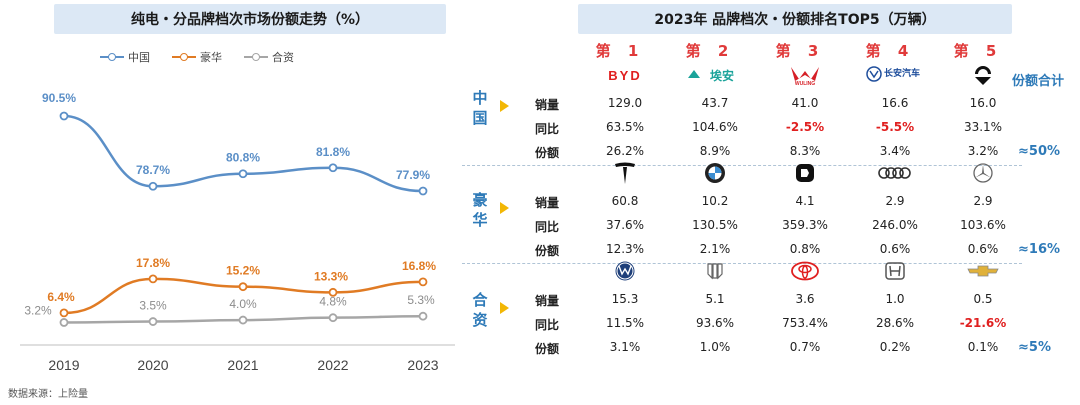  I want to click on table-cell: 753.4%, so click(805, 323).